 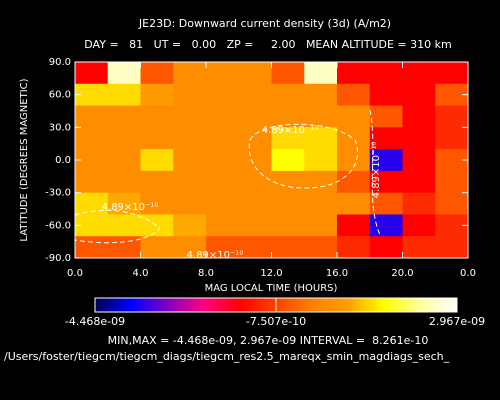 What do you see at coordinates (457, 321) in the screenshot?
I see `colorbar-tick-label: 2.967e-09` at bounding box center [457, 321].